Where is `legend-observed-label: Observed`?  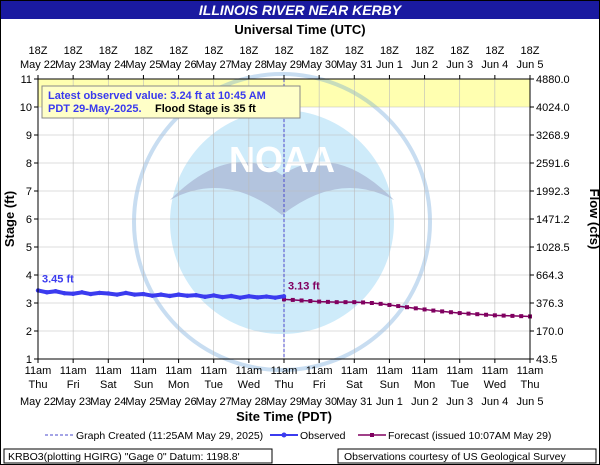
legend-observed-label: Observed is located at coordinates (323, 436).